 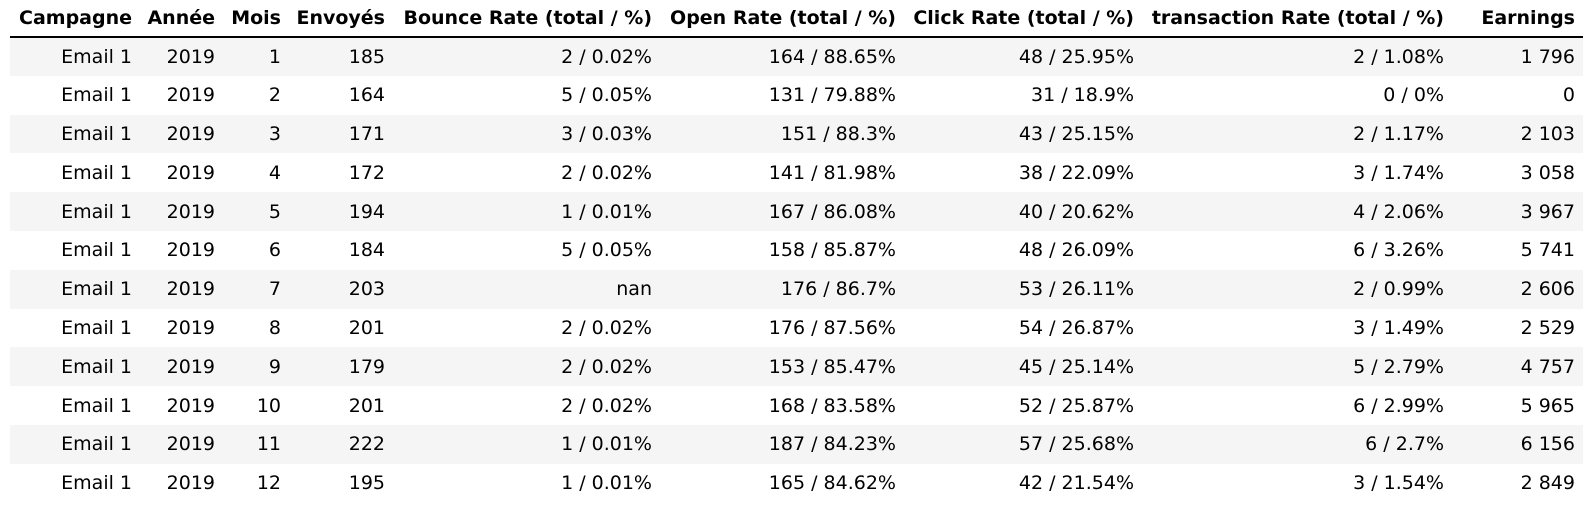 I want to click on cell-earnings: 6 156, so click(x=1517, y=444).